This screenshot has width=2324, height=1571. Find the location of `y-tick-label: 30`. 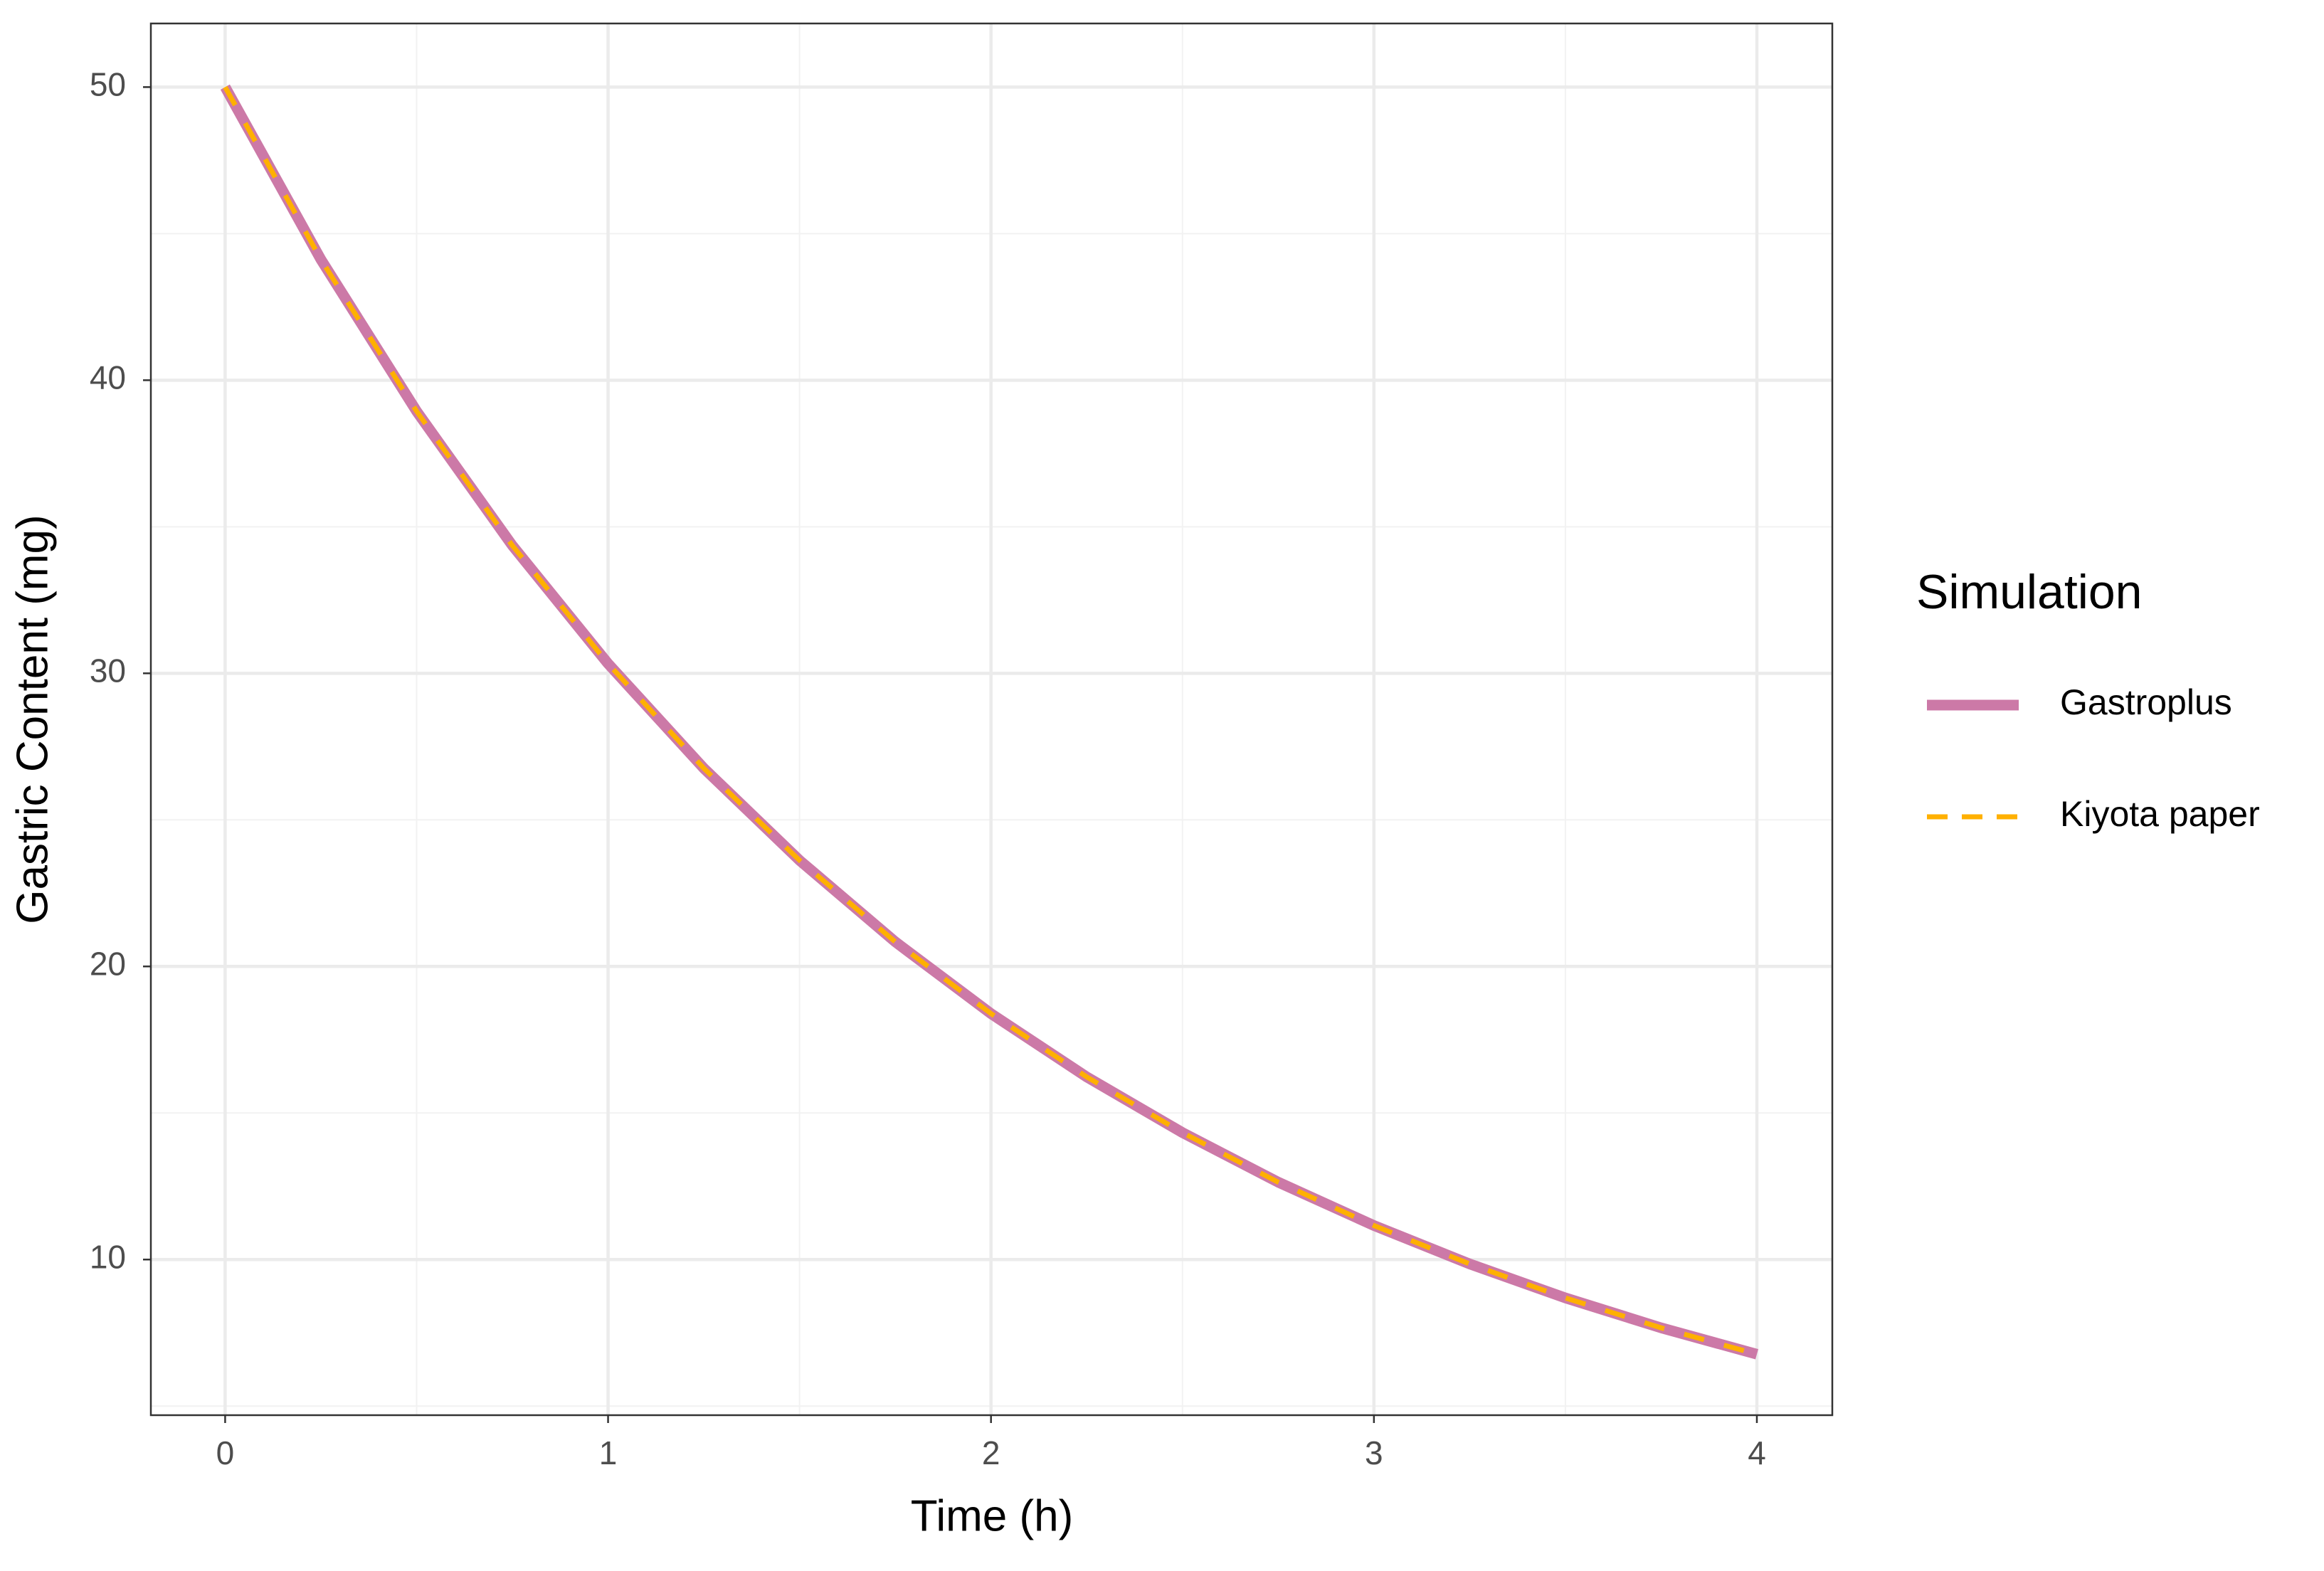

y-tick-label: 30 is located at coordinates (108, 670).